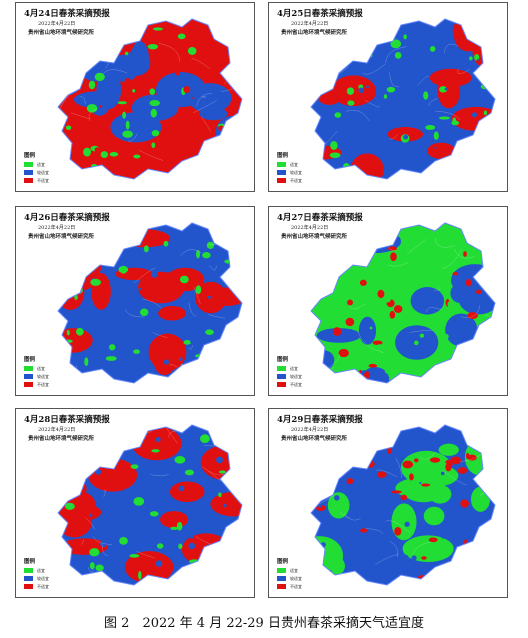 The image size is (528, 638). Describe the element at coordinates (310, 430) in the screenshot. I see `panel-issue-date: 2022年4月22日` at that location.